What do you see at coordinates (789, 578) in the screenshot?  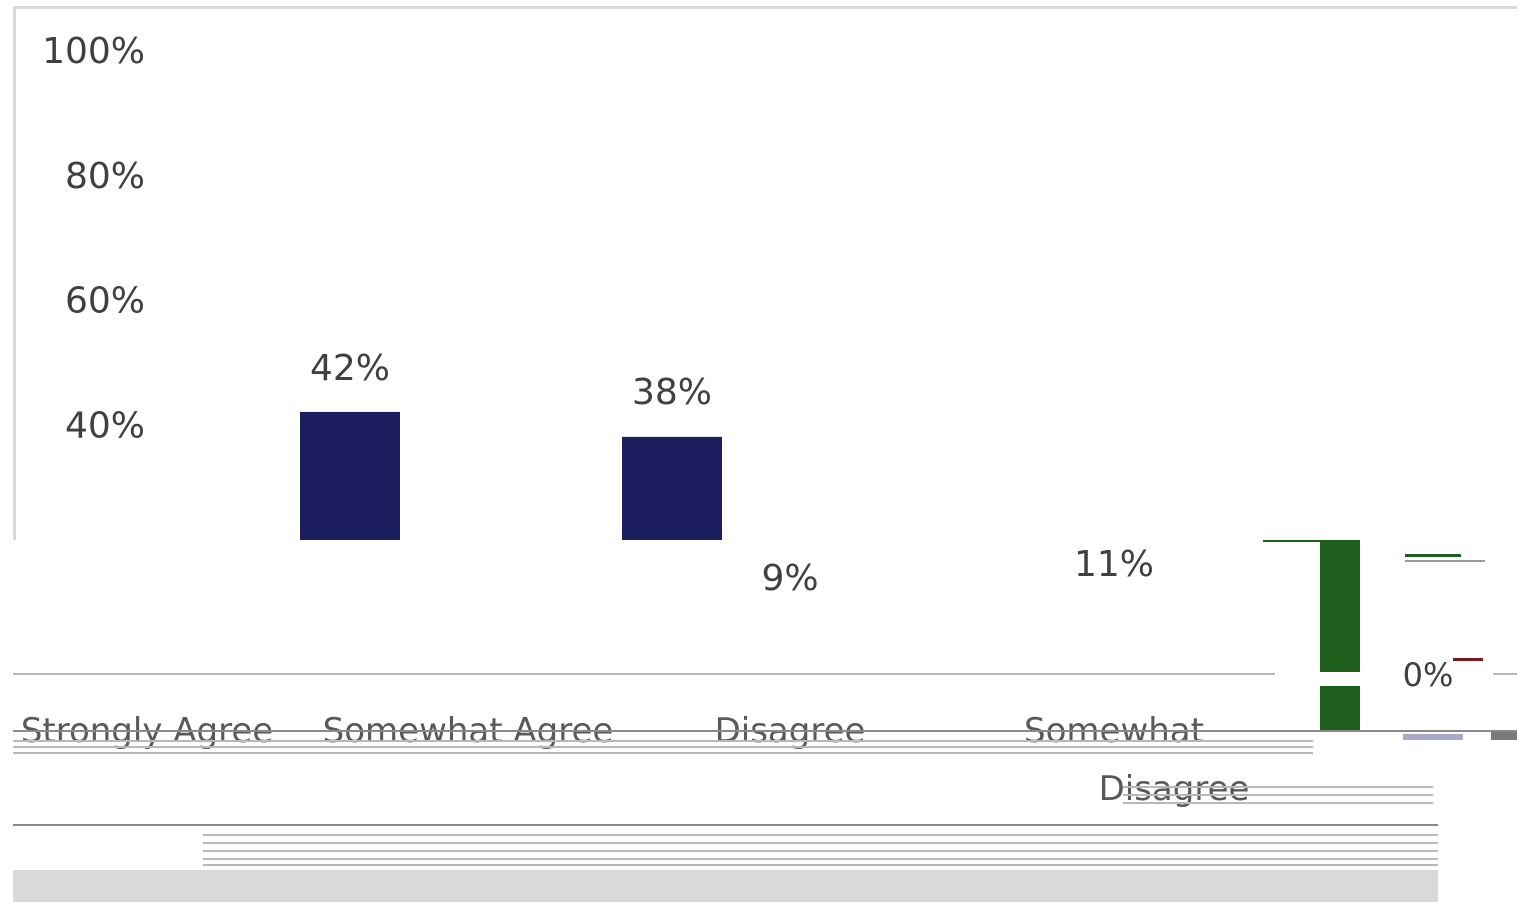 I see `data-label: 9%` at bounding box center [789, 578].